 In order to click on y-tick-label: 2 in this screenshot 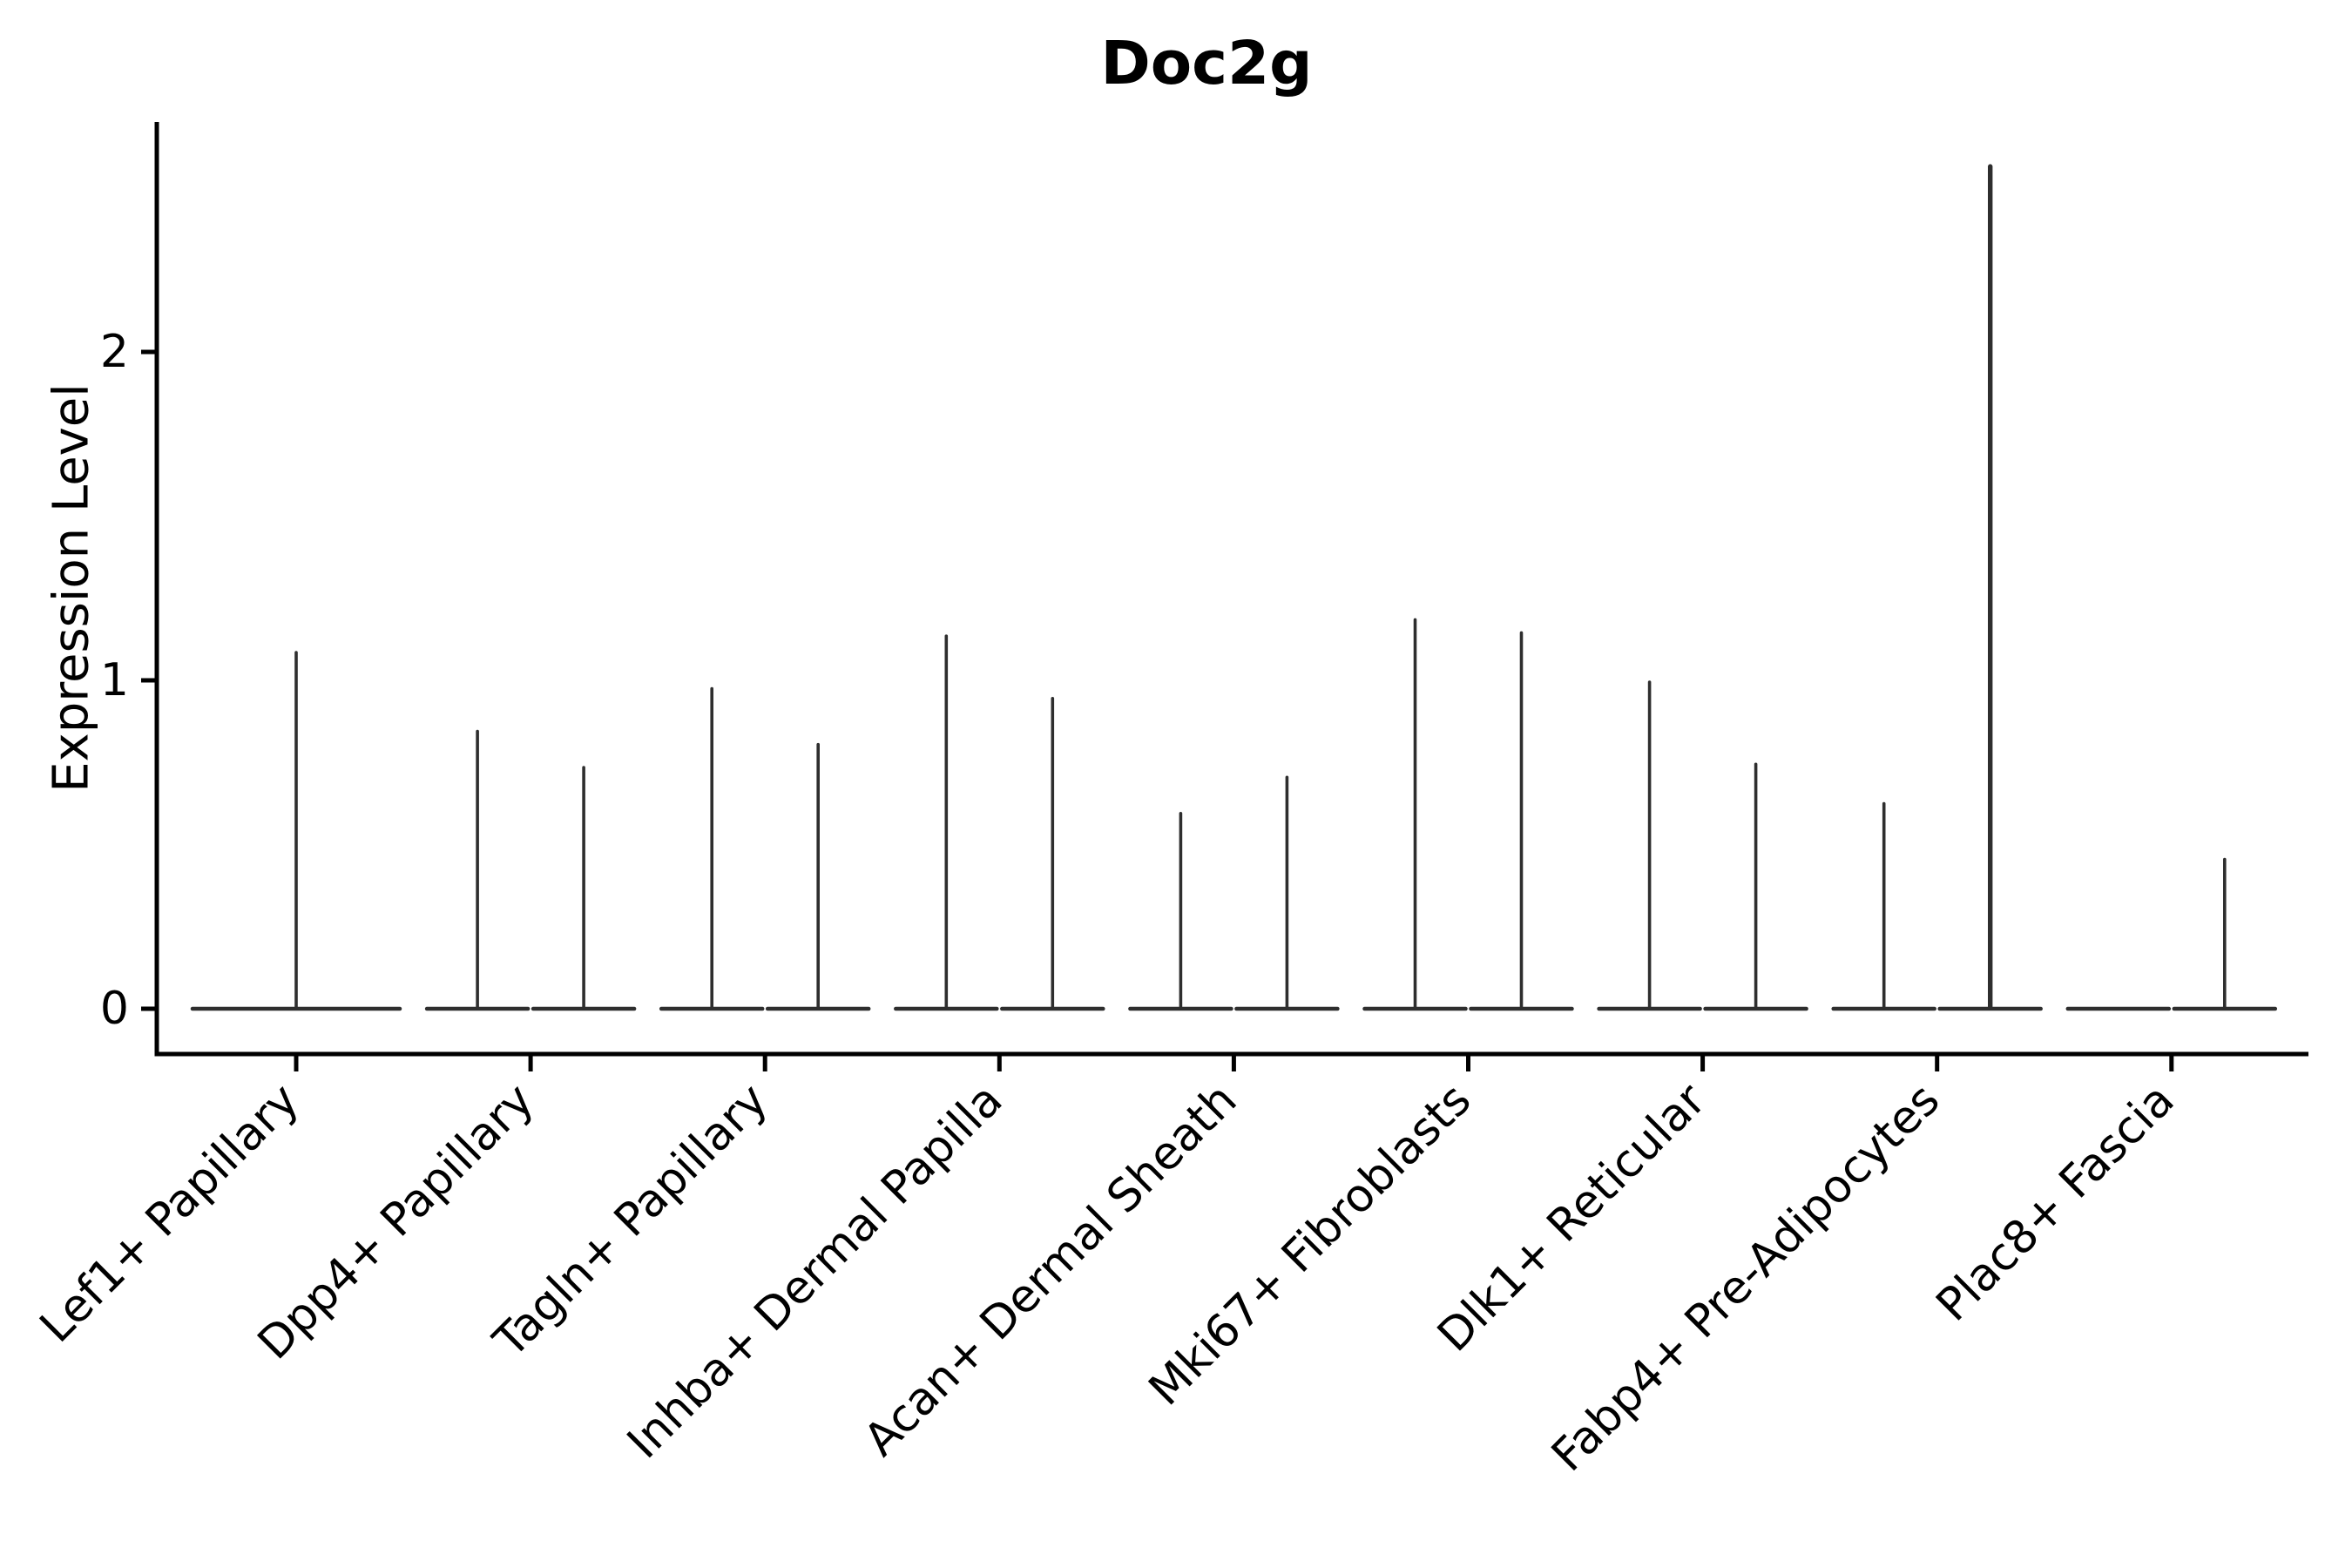, I will do `click(114, 352)`.